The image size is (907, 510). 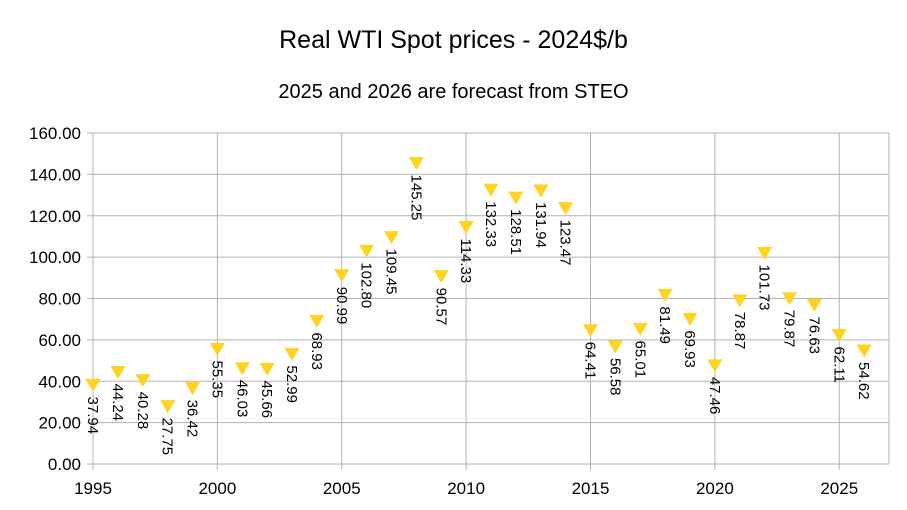 What do you see at coordinates (863, 381) in the screenshot?
I see `data-label: 54.62` at bounding box center [863, 381].